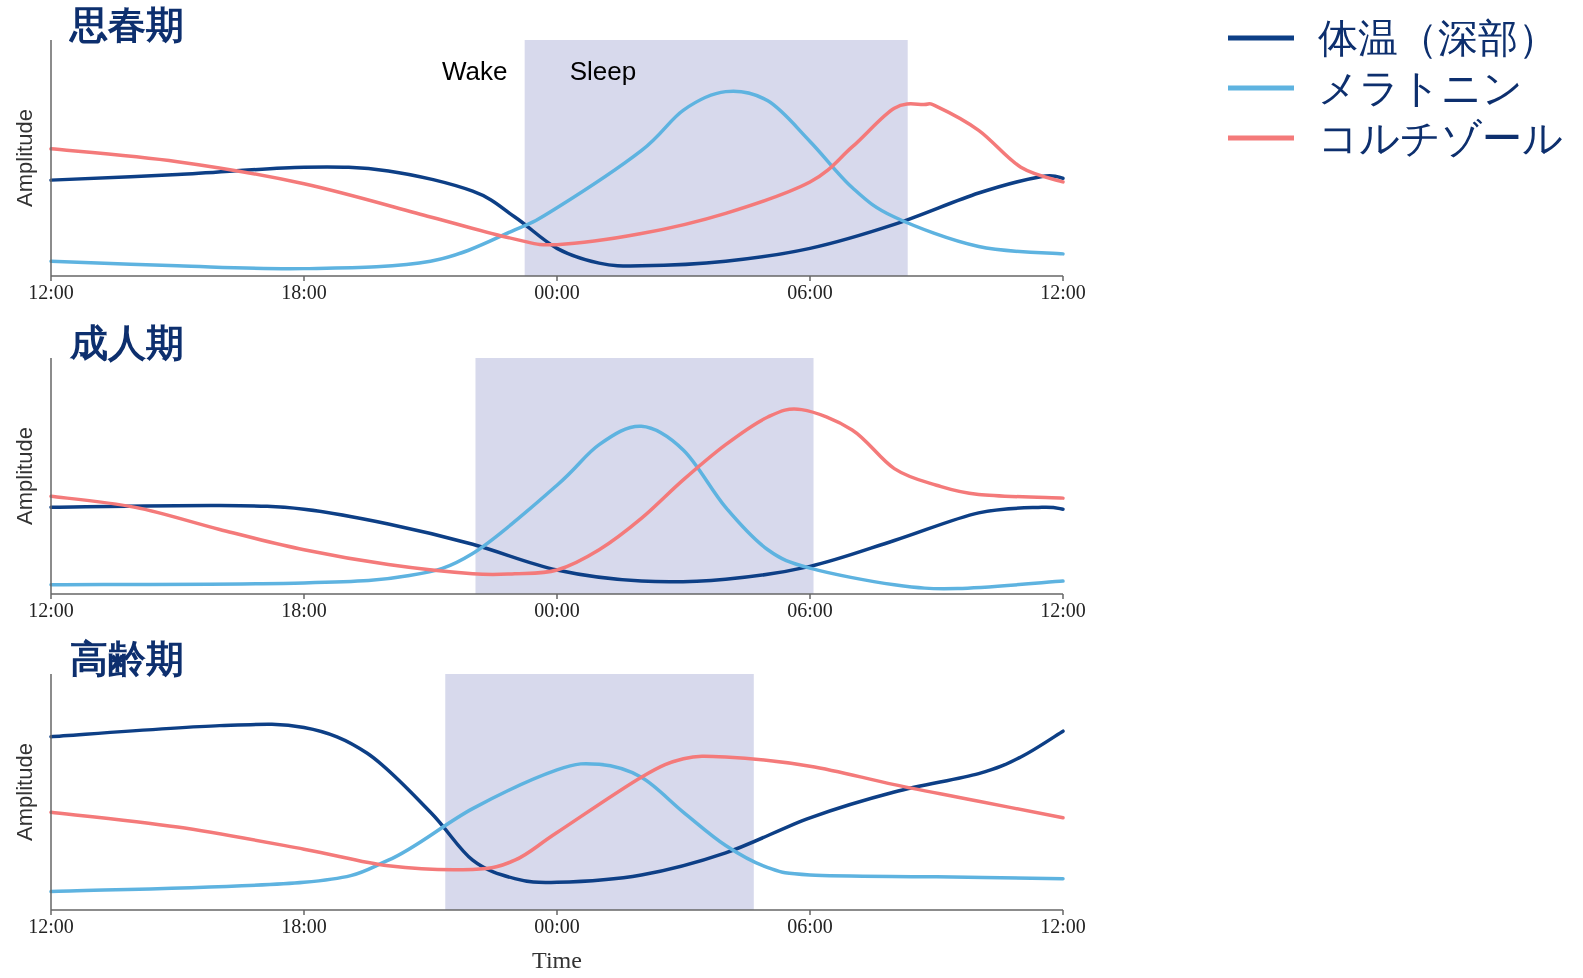 This screenshot has width=1583, height=978. I want to click on chart-title: 成人期, so click(126, 343).